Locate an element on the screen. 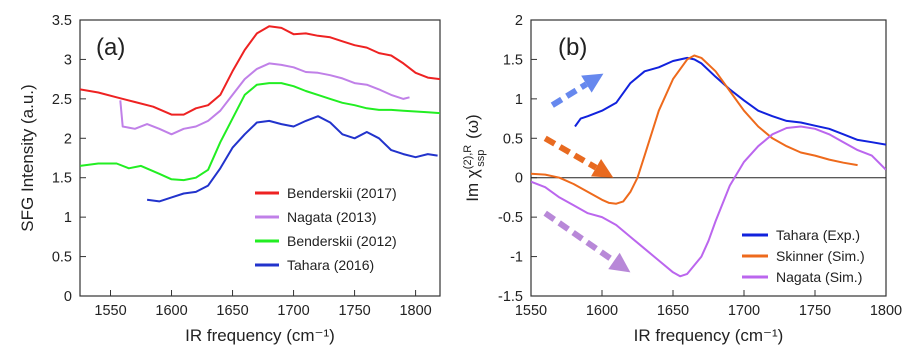 The height and width of the screenshot is (351, 909). legend-entry: Benderskii (2012) is located at coordinates (342, 241).